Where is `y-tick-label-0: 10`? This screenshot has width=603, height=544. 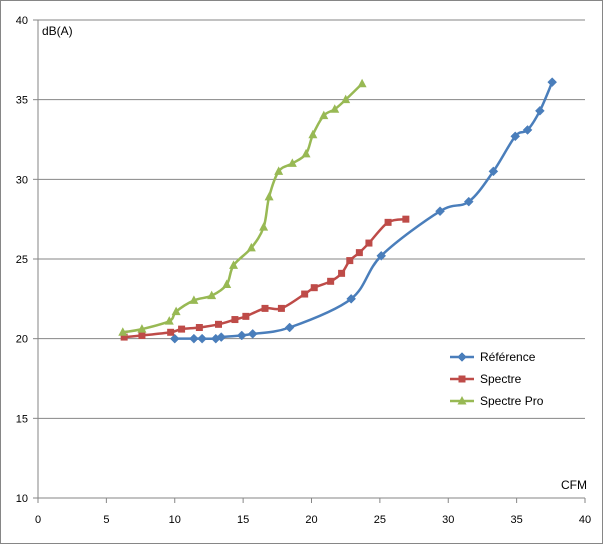 y-tick-label-0: 10 is located at coordinates (22, 499).